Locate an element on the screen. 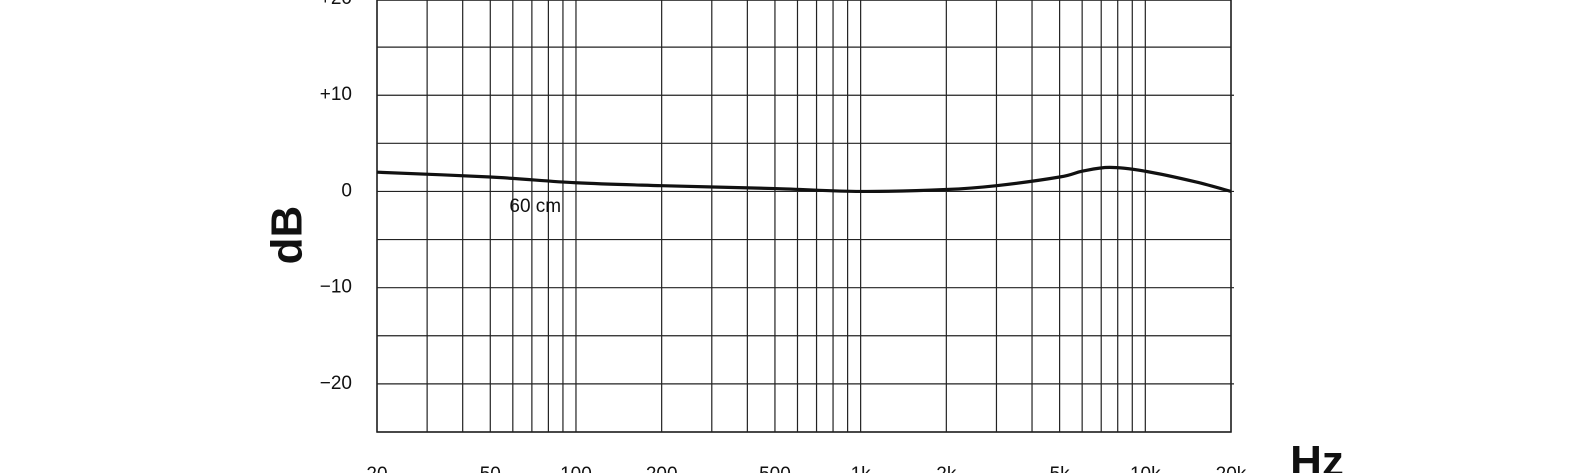 This screenshot has width=1580, height=473. x-tick-label: 1k is located at coordinates (861, 468).